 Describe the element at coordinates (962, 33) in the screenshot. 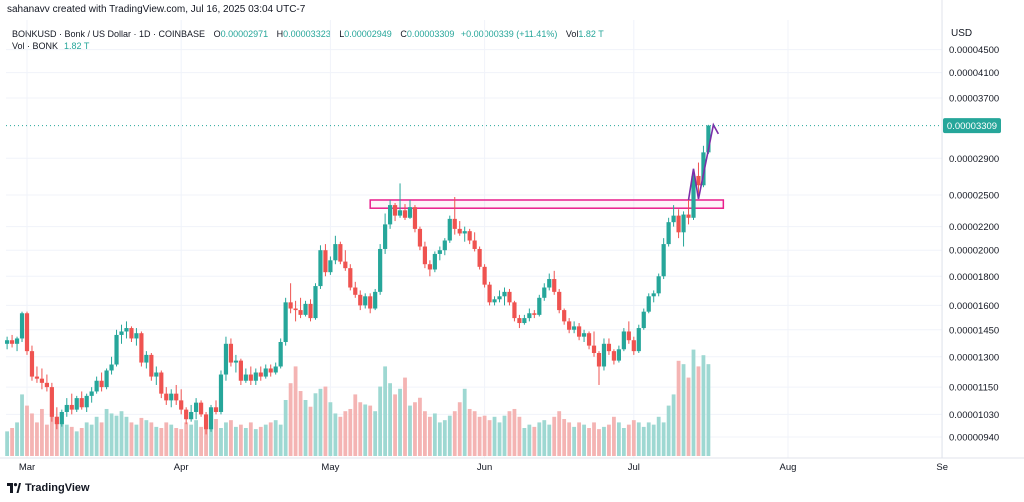

I see `currency-label: USD` at that location.